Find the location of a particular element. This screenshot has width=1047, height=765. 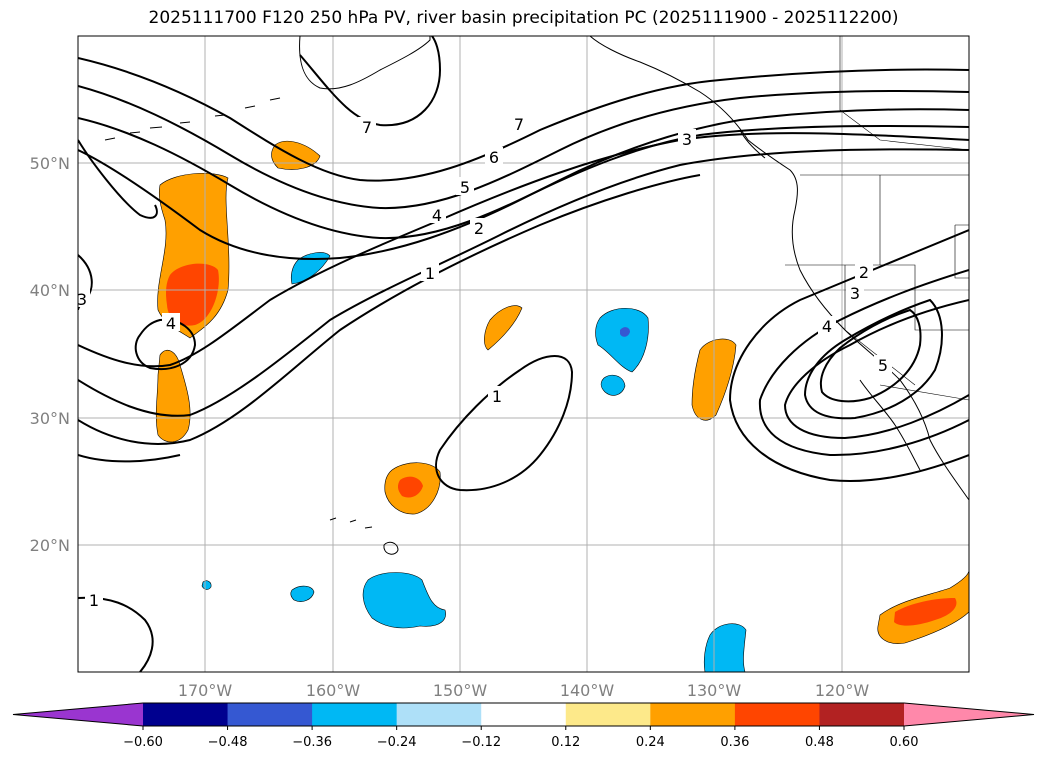

baja-coast is located at coordinates (890, 425).